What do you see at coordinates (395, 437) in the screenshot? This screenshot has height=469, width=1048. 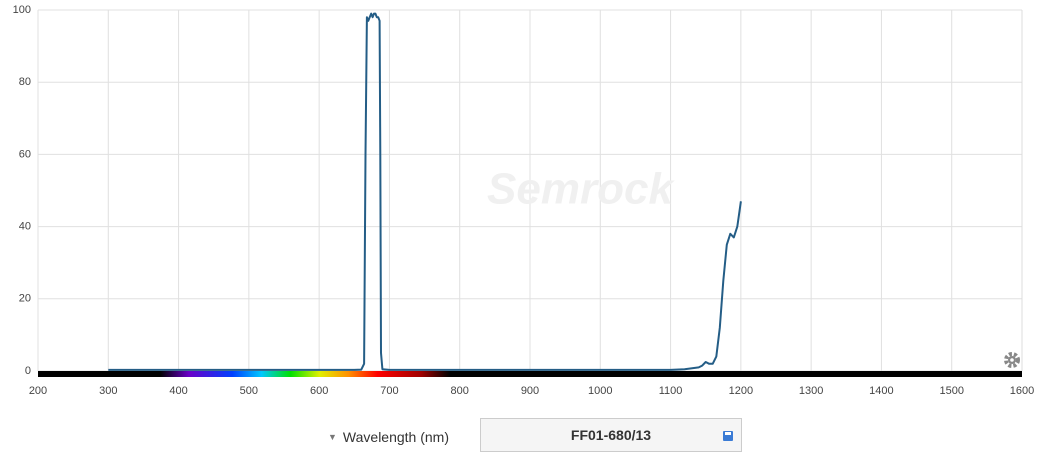 I see `dropdown-label: Wavelength (nm)` at bounding box center [395, 437].